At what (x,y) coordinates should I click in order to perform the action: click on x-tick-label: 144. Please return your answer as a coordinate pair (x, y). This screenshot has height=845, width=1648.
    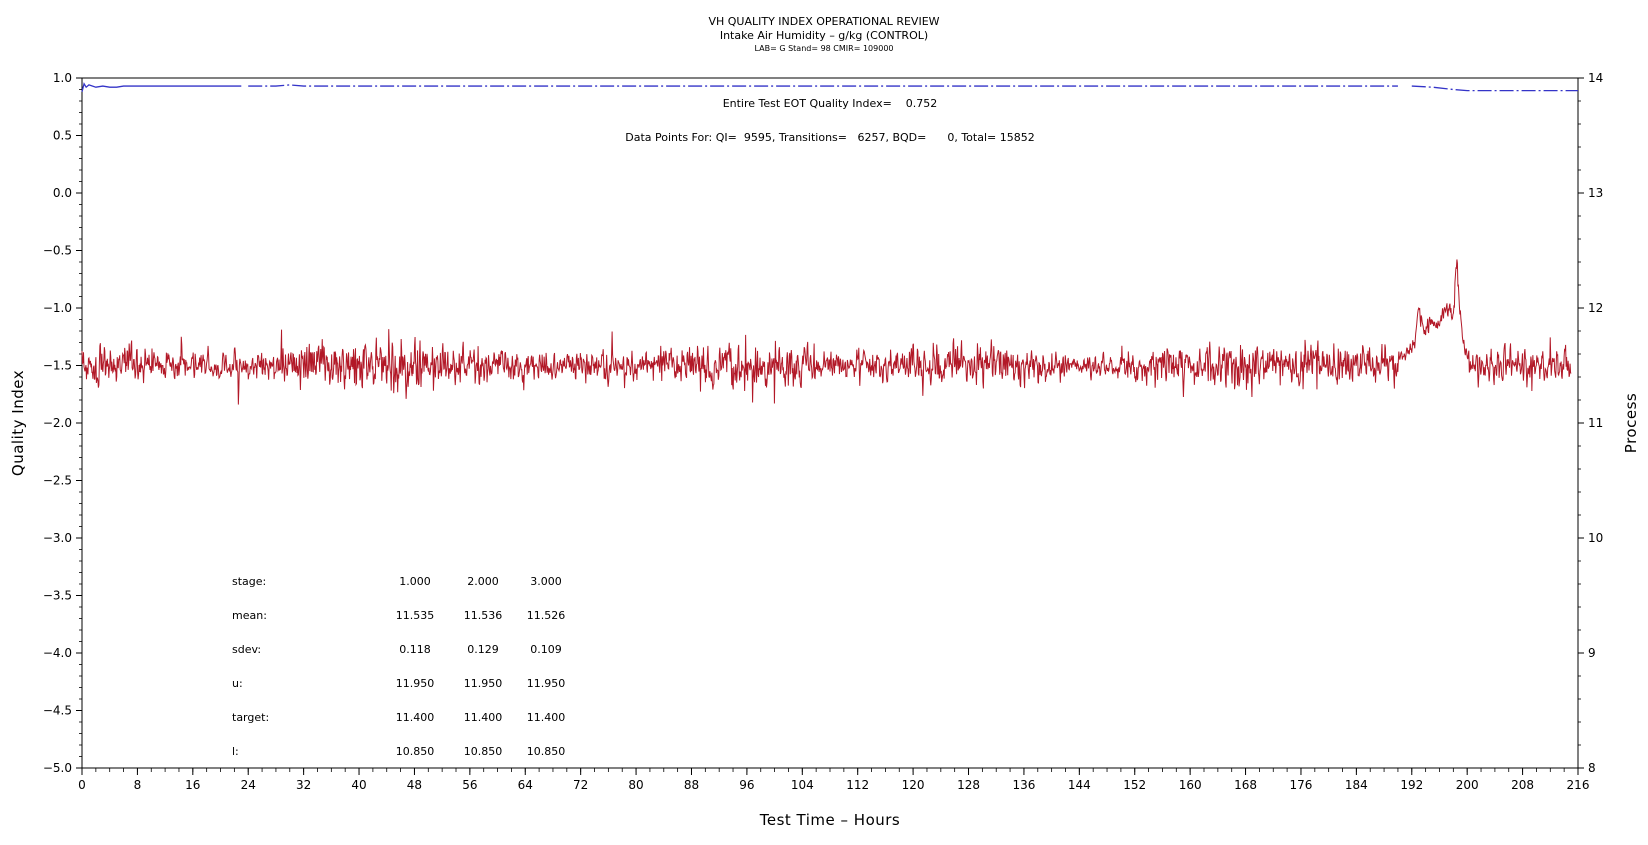
    Looking at the image, I should click on (1079, 785).